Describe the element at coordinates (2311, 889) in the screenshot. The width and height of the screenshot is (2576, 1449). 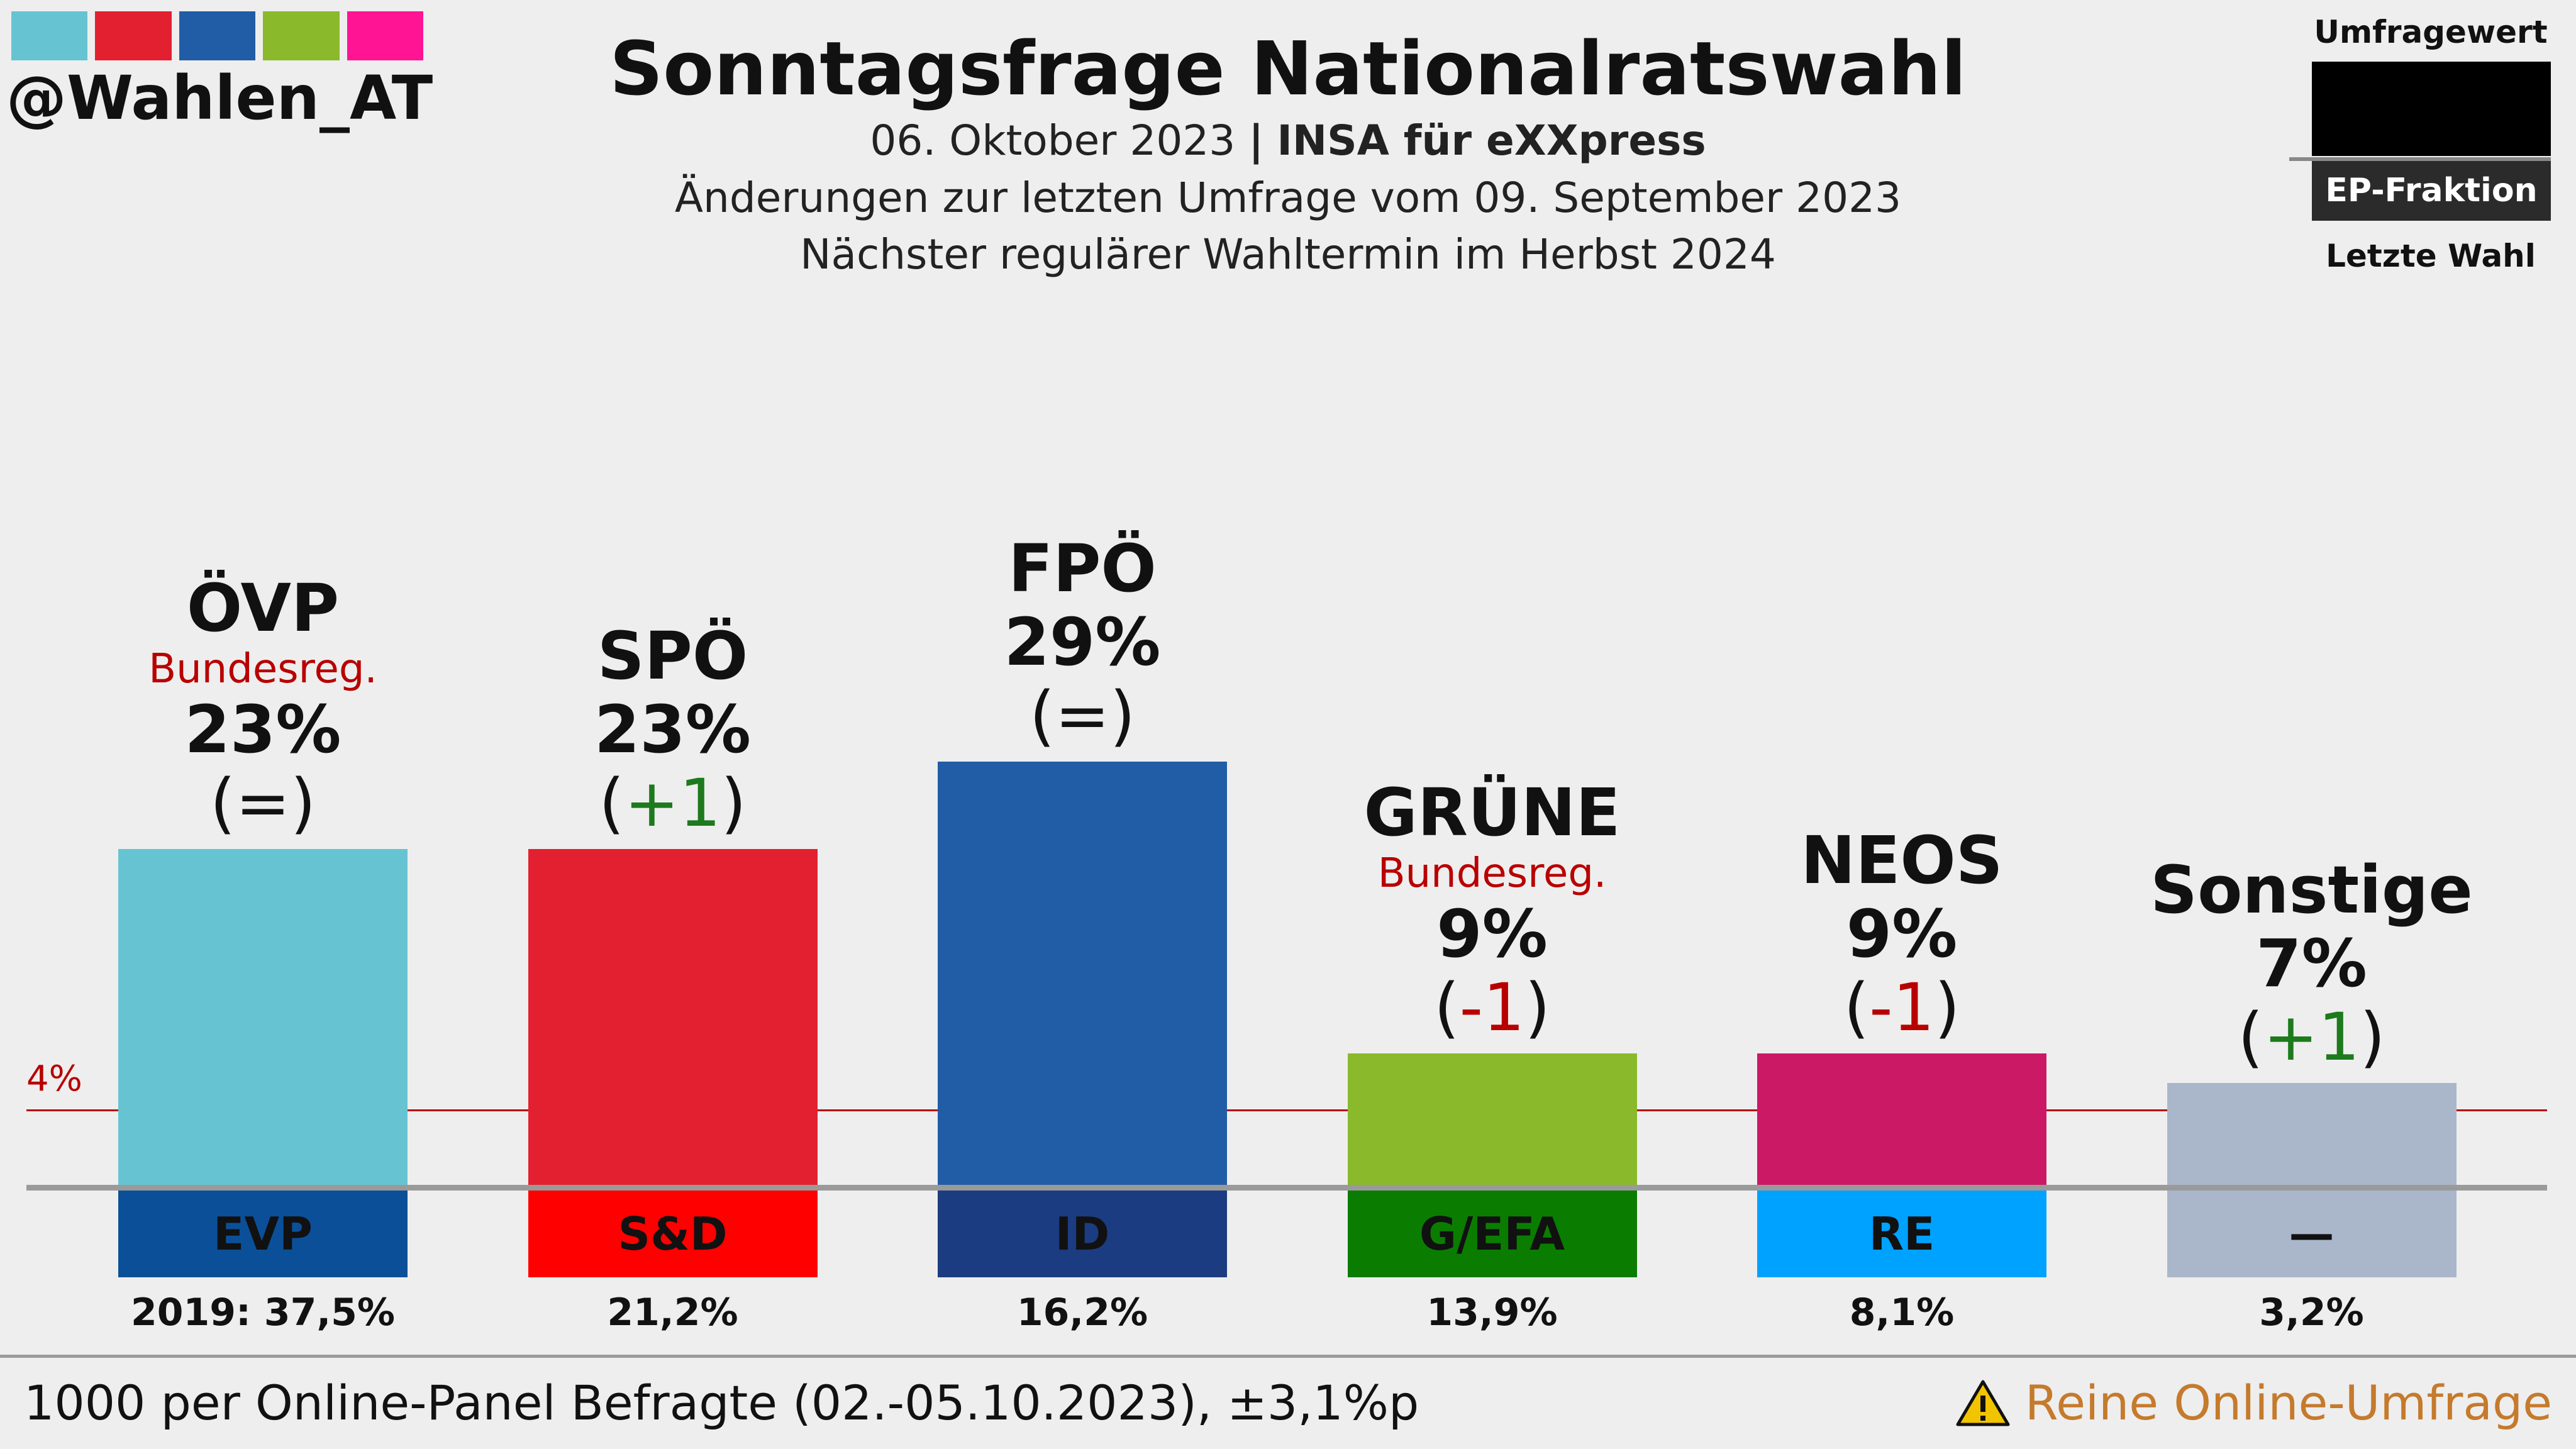
I see `party-name: Sonstige` at that location.